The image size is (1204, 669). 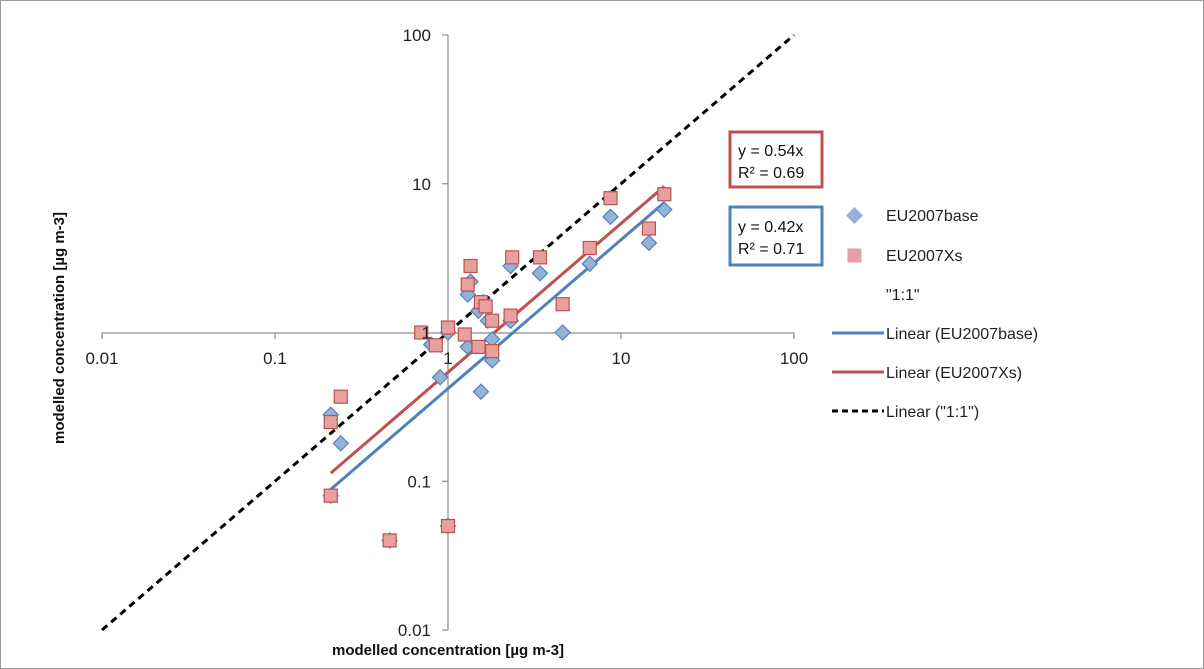 What do you see at coordinates (771, 249) in the screenshot?
I see `r2-base: R² = 0.71` at bounding box center [771, 249].